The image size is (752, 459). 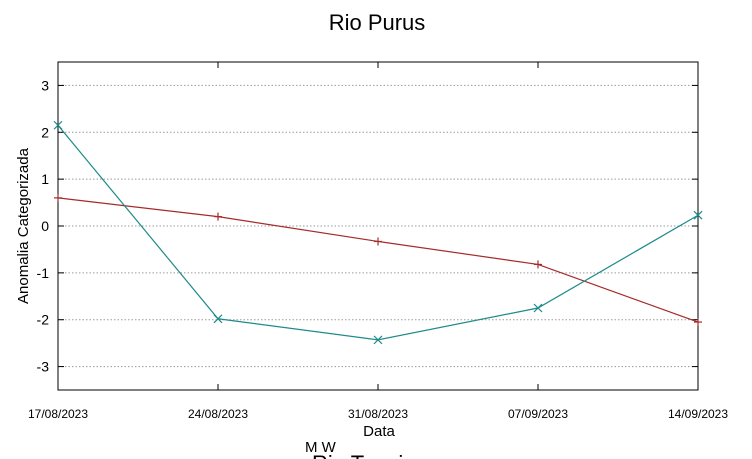 I want to click on y-tick-label: -2, so click(x=43, y=320).